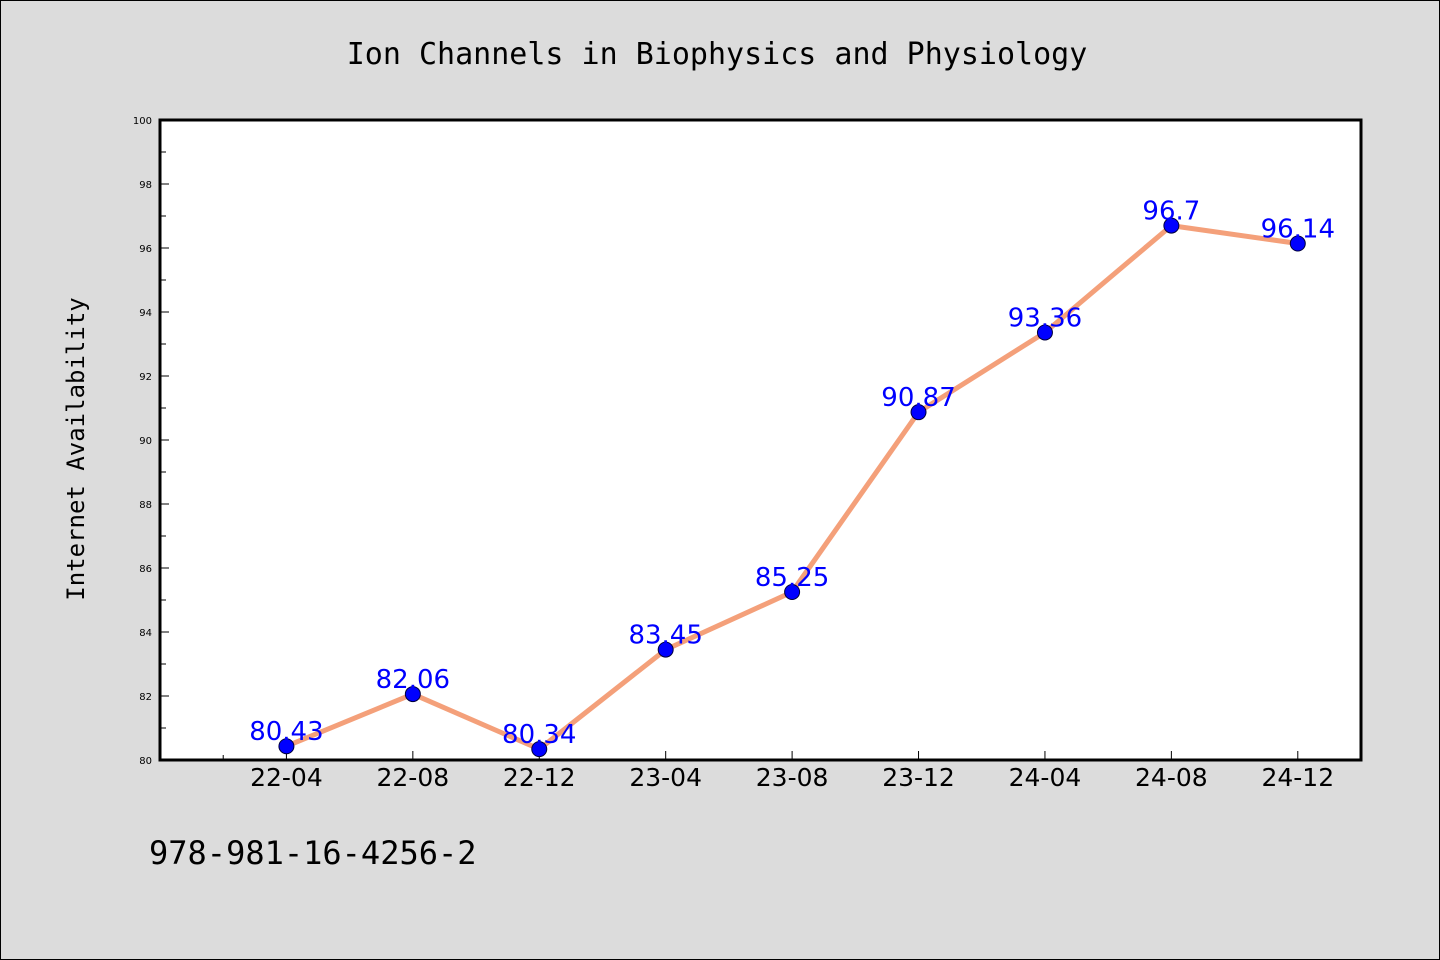 The width and height of the screenshot is (1440, 960). What do you see at coordinates (665, 636) in the screenshot?
I see `data-label: 83.45` at bounding box center [665, 636].